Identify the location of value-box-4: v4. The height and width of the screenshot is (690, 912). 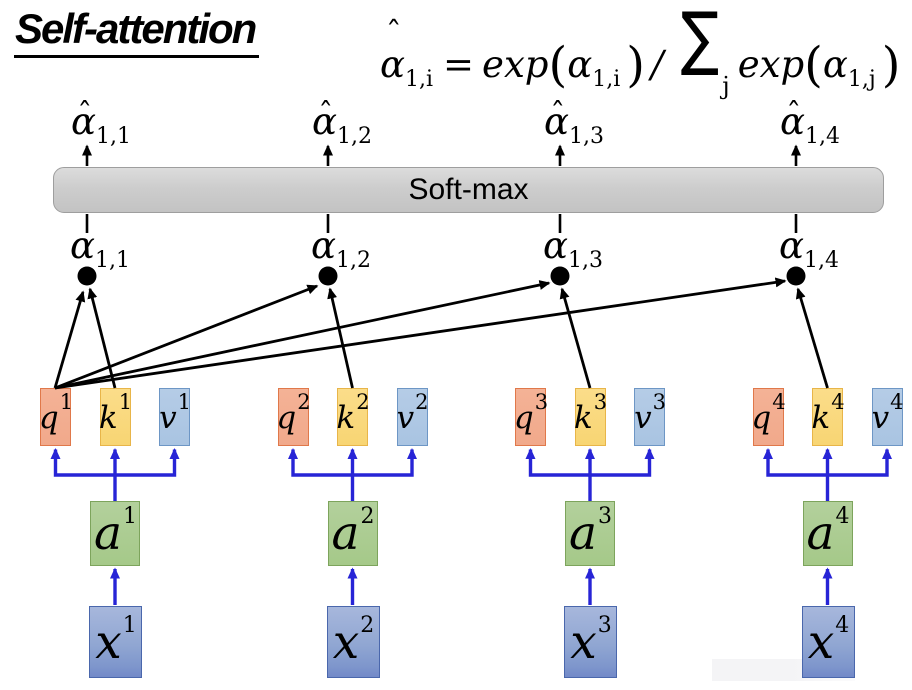
(887, 417).